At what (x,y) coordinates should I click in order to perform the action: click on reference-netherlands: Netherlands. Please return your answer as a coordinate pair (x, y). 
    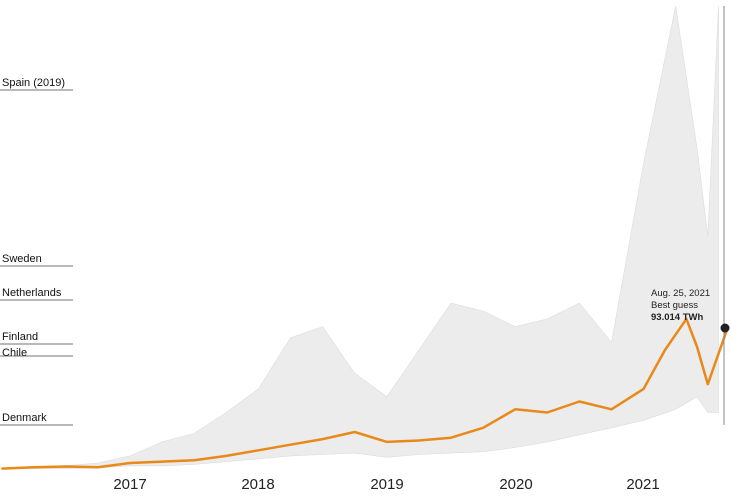
    Looking at the image, I should click on (36, 294).